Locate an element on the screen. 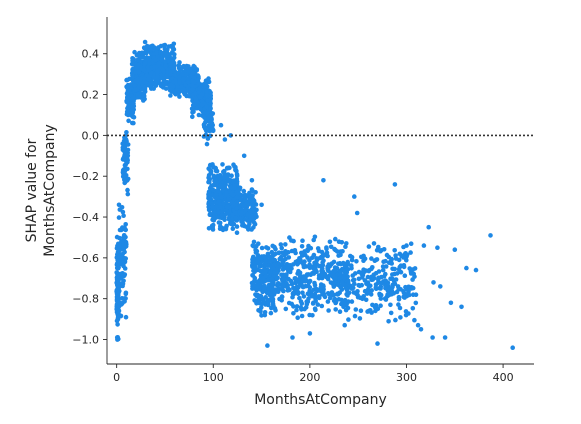 Image resolution: width=581 pixels, height=424 pixels. x-tick-label: 200 is located at coordinates (309, 377).